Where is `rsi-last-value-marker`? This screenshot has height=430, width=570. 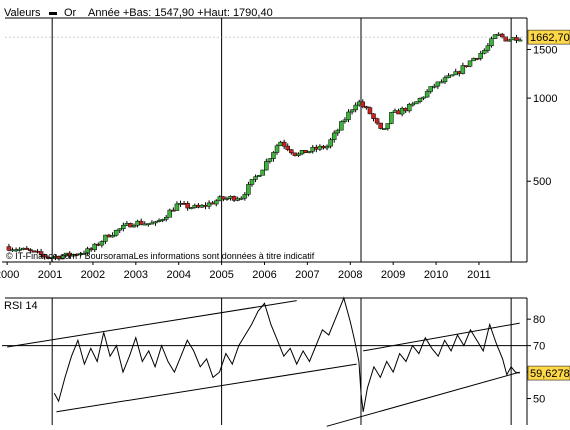 rsi-last-value-marker is located at coordinates (548, 373).